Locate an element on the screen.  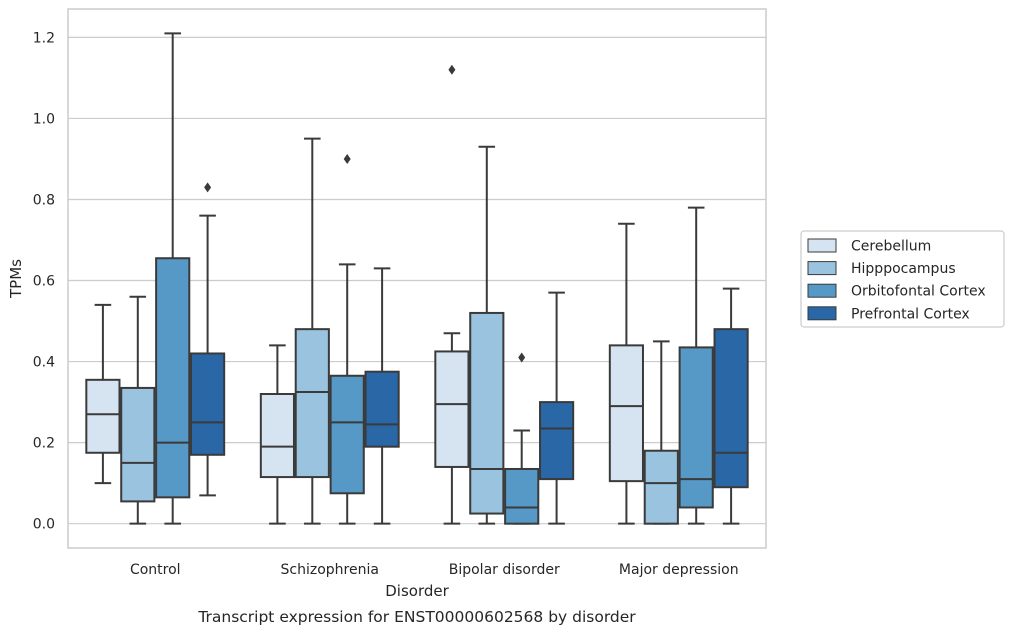
x-tick-label: Control is located at coordinates (155, 570).